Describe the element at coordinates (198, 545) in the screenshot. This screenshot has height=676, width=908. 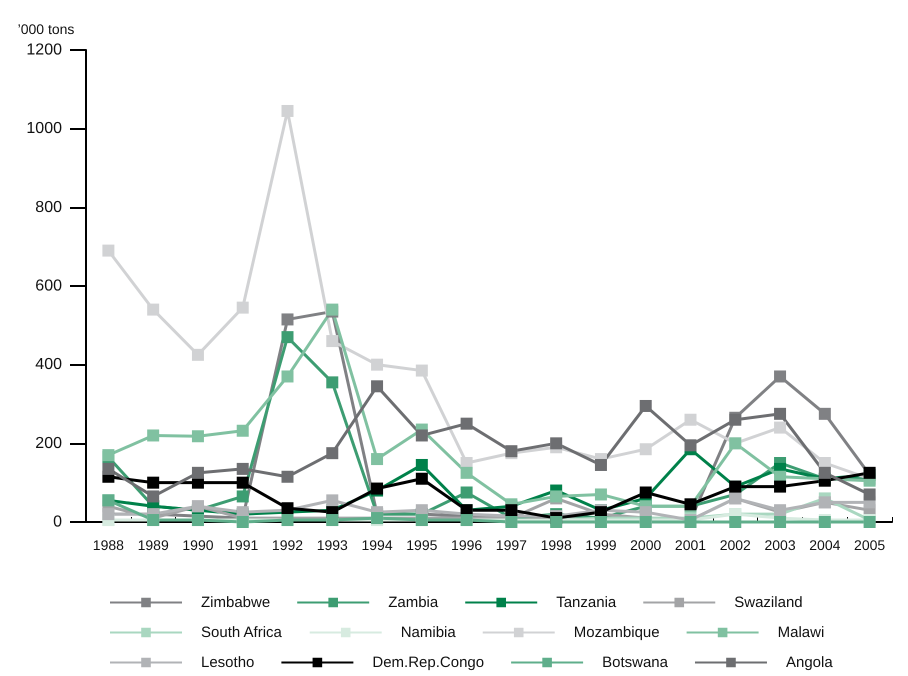
I see `x-tick-label: 1990` at that location.